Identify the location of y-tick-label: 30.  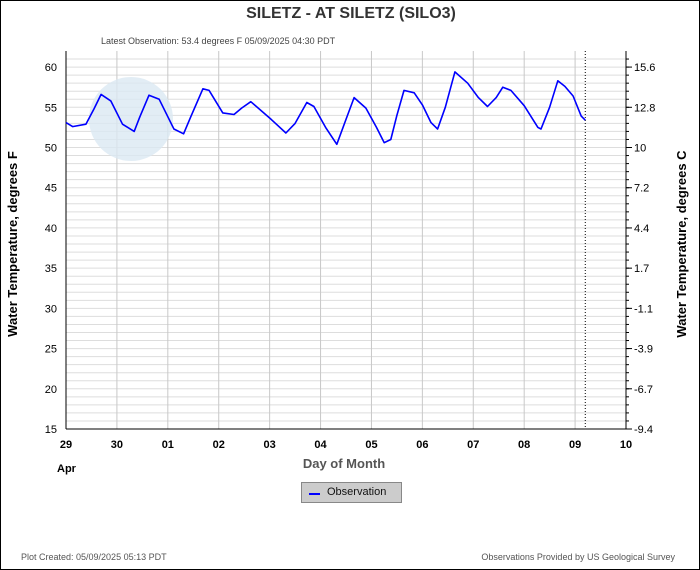
(51, 309).